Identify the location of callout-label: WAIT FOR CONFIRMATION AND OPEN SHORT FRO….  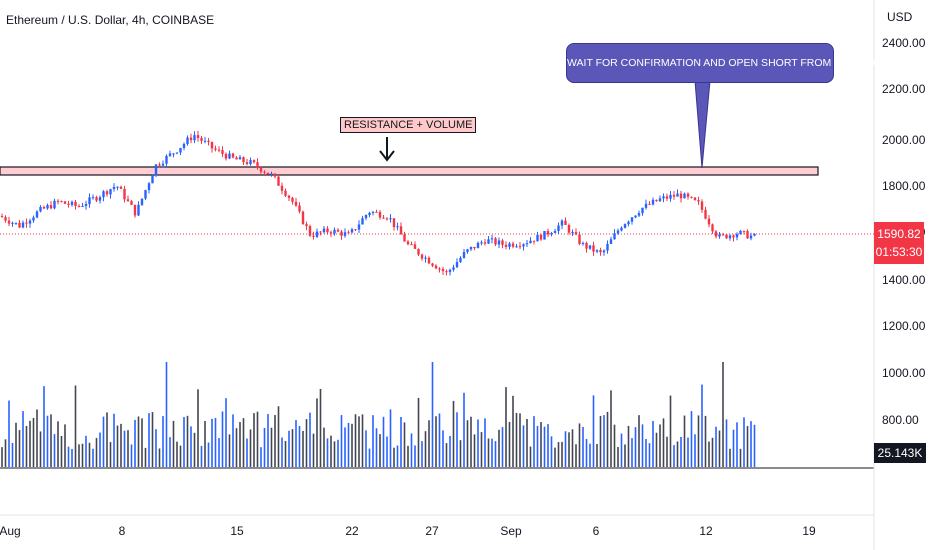
(728, 63).